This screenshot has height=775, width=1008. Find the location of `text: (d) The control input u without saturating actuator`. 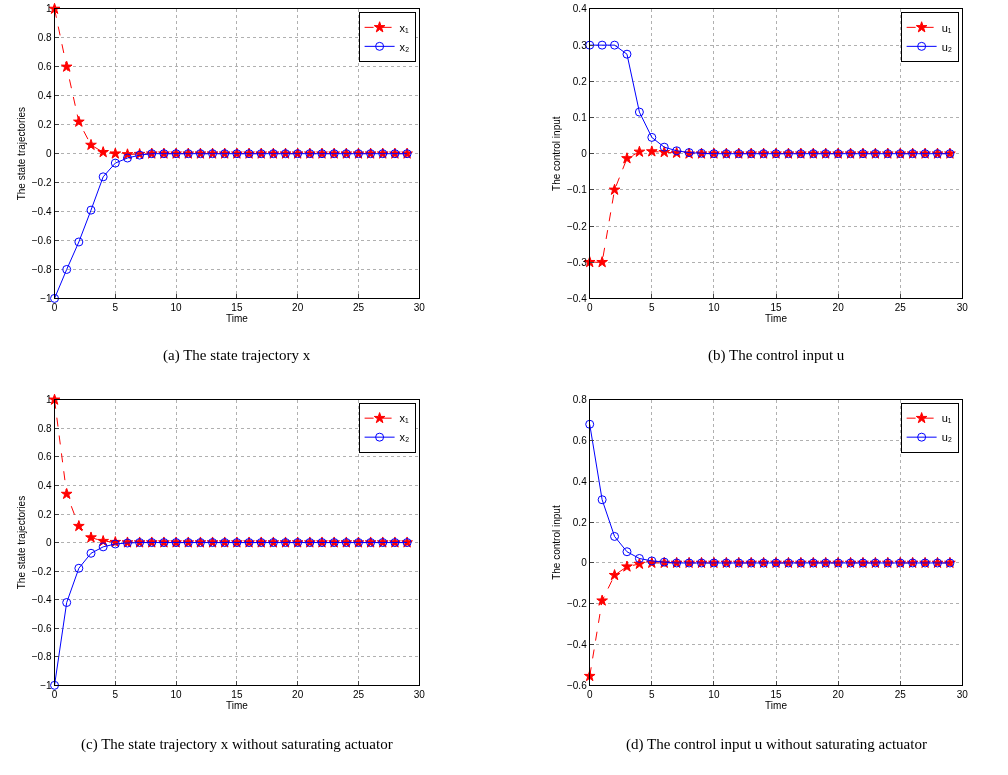

text: (d) The control input u without saturating actuator is located at coordinates (776, 744).